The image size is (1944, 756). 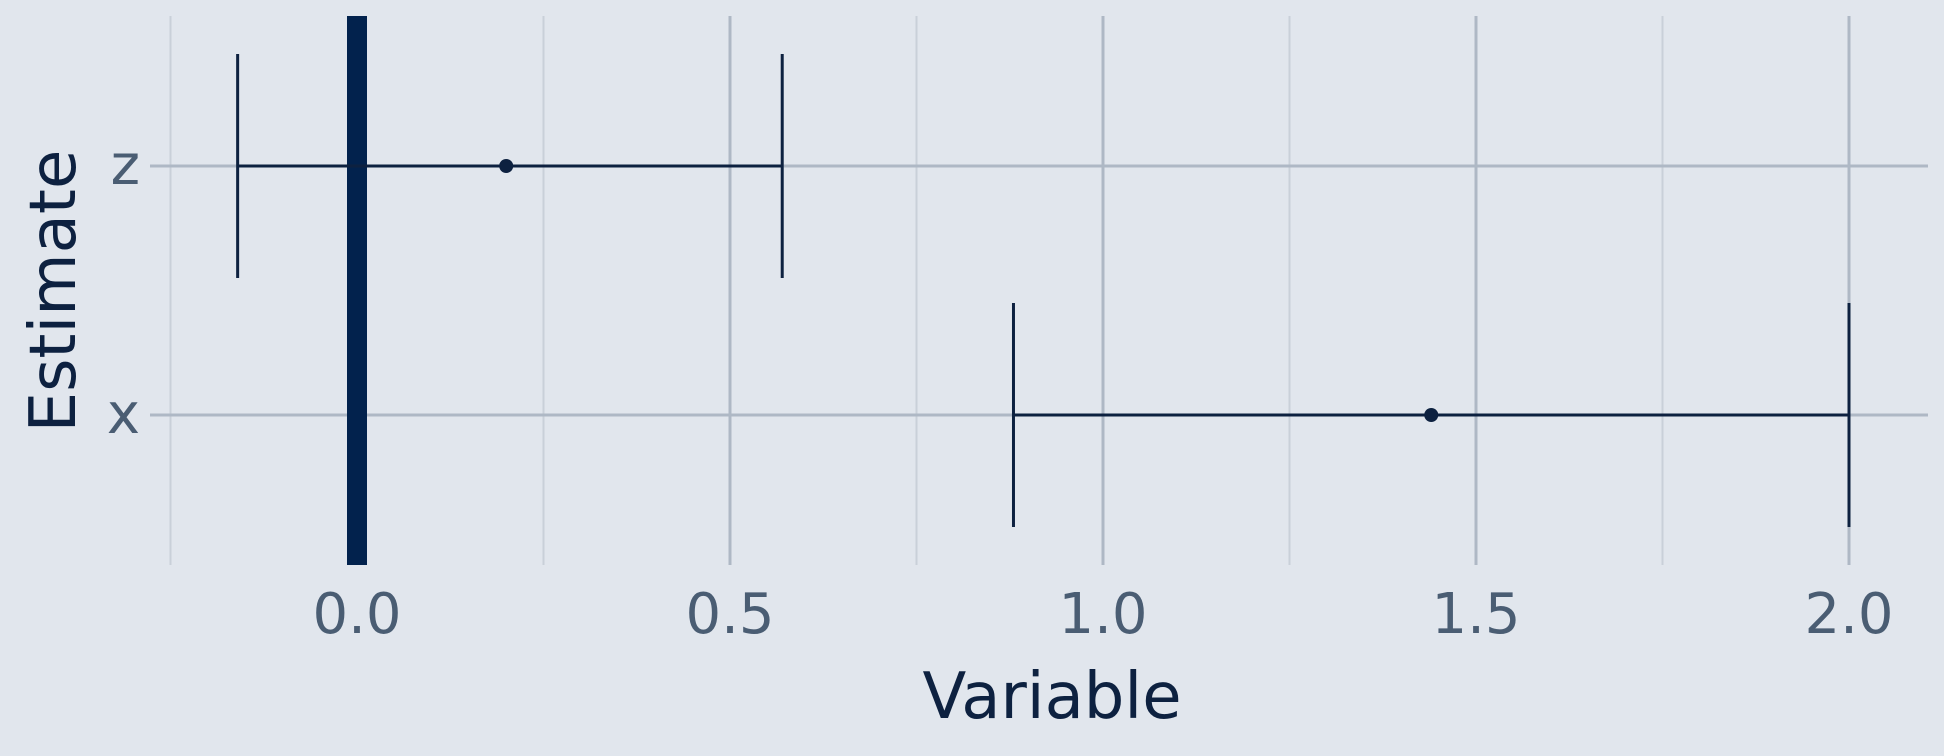 What do you see at coordinates (356, 614) in the screenshot?
I see `x-tick-label: 0.0` at bounding box center [356, 614].